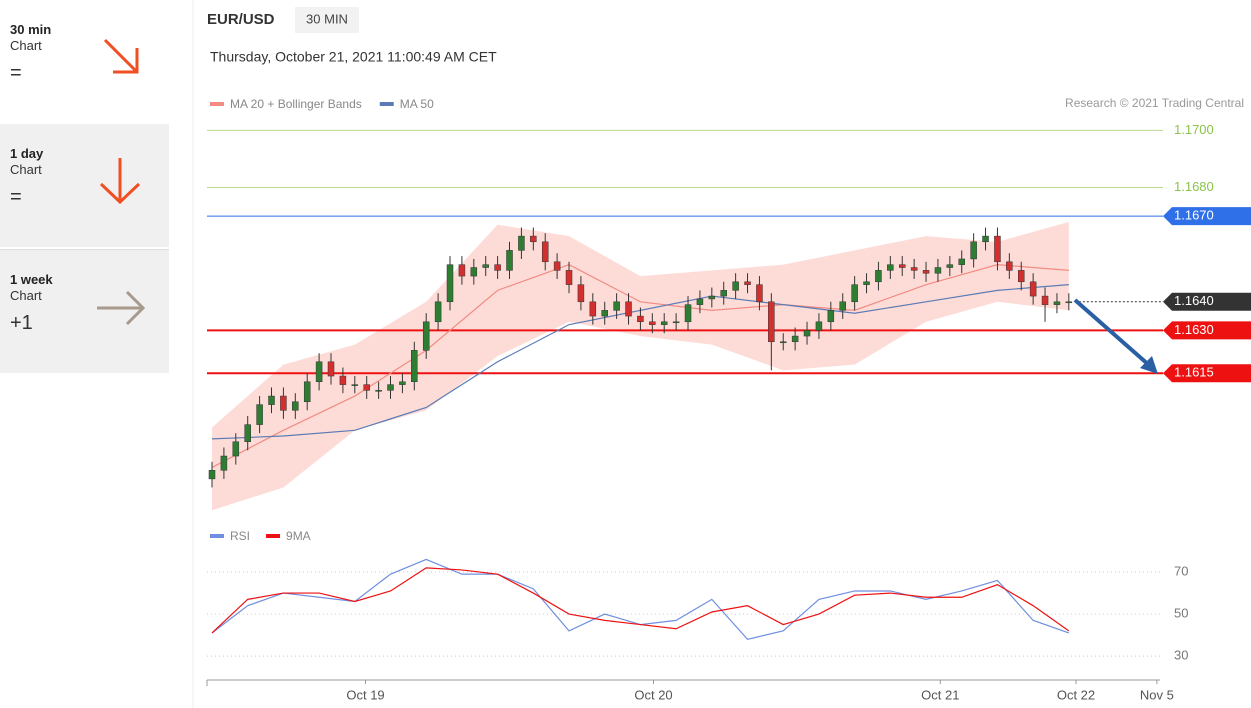 This screenshot has width=1251, height=708. Describe the element at coordinates (1194, 372) in the screenshot. I see `level-label: 1.1615` at that location.